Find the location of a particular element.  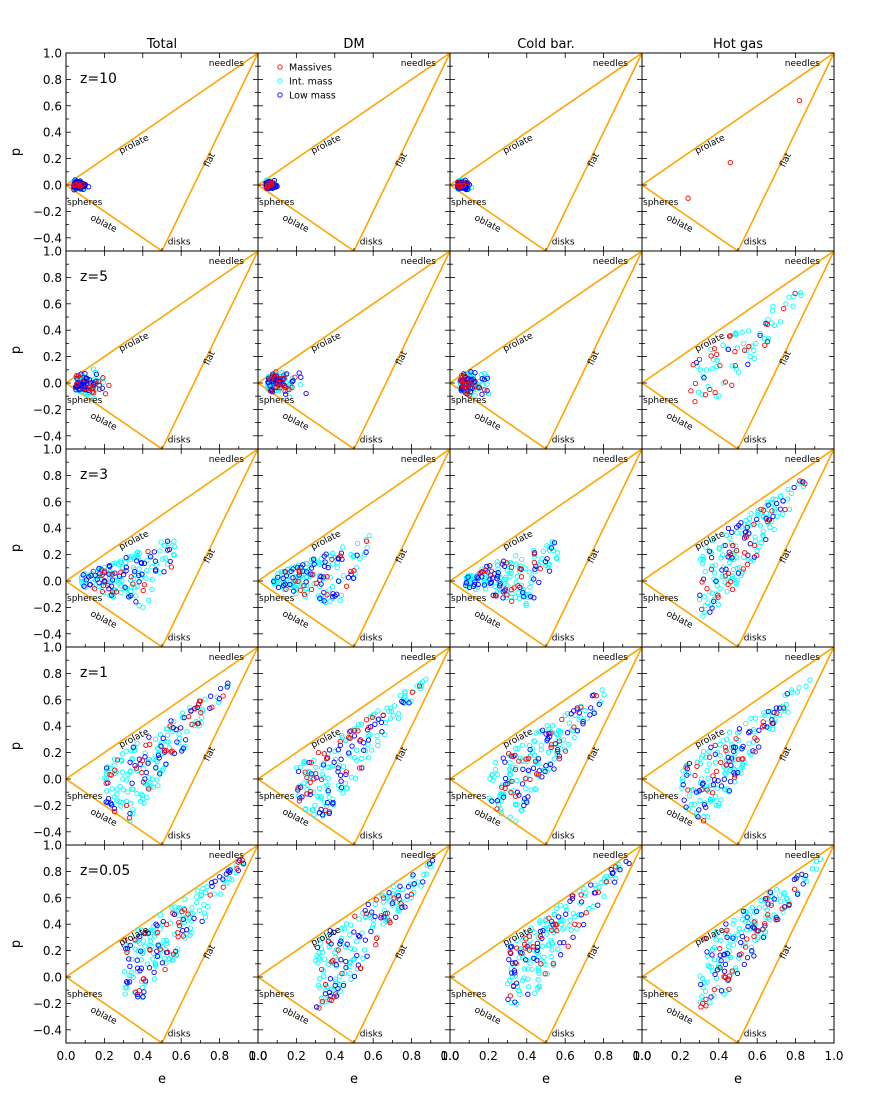

boundary-triangle is located at coordinates (162, 746).